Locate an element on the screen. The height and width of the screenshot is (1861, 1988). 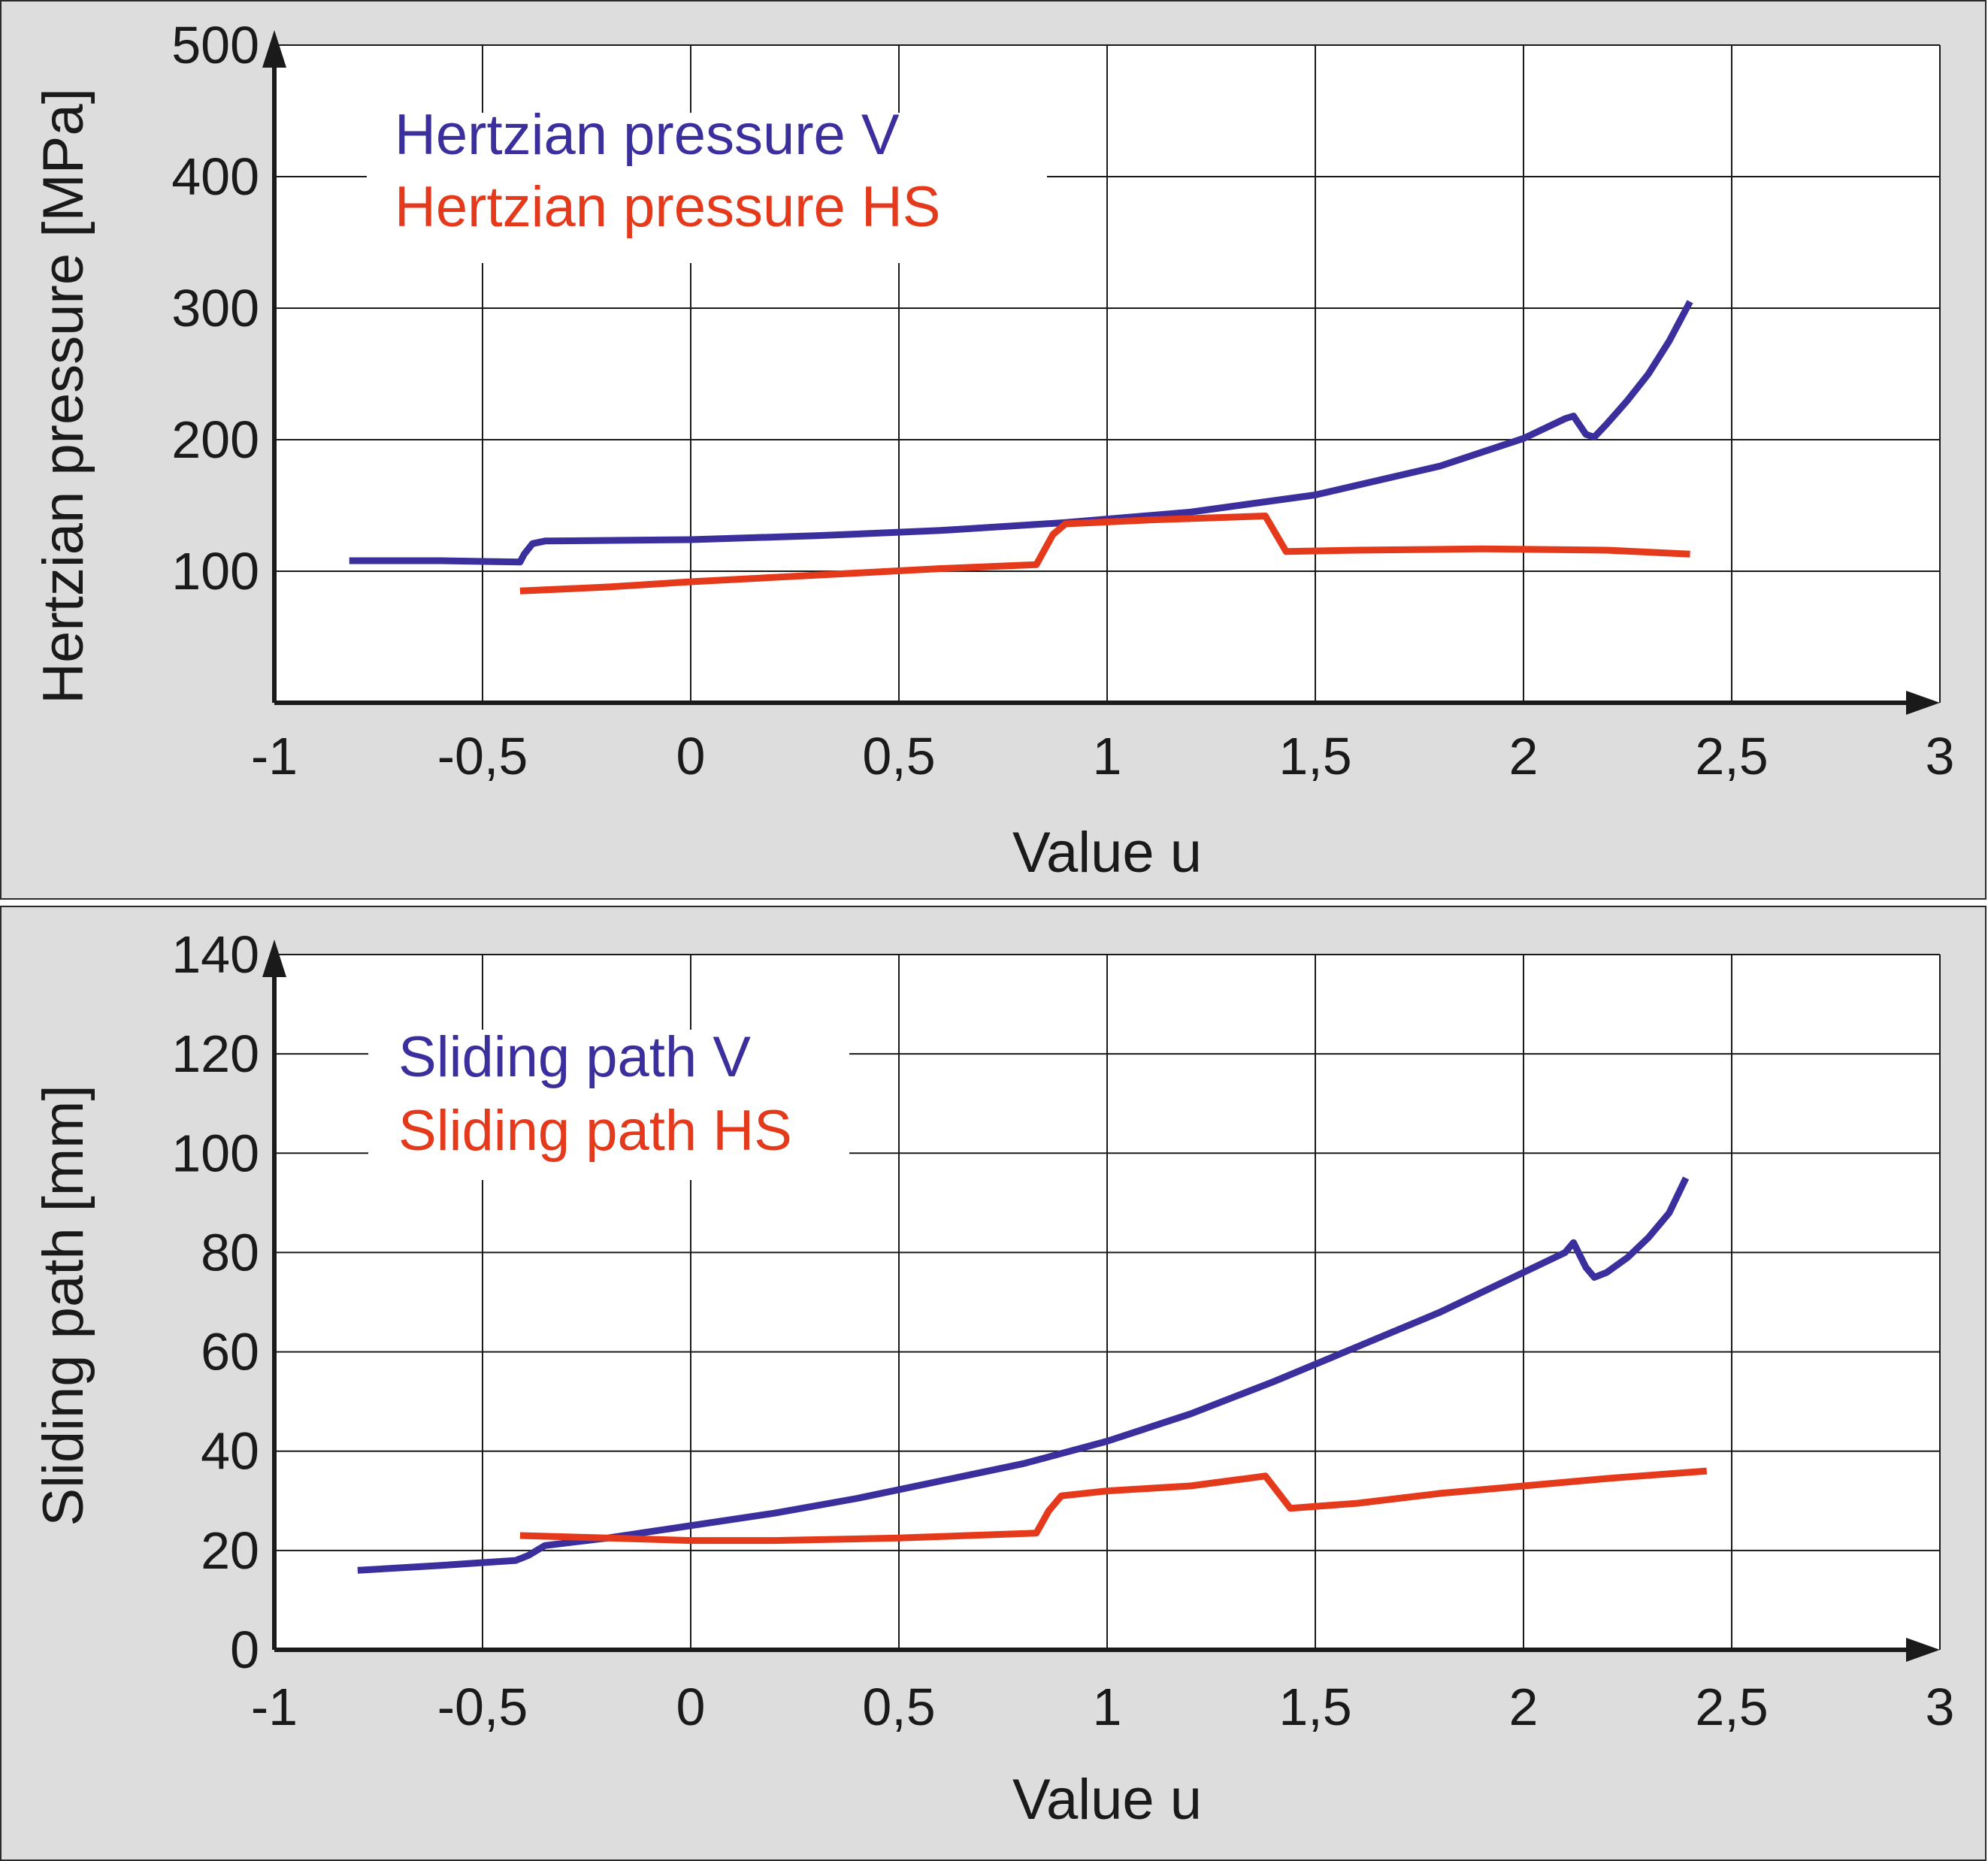
legend-entry-hs: Hertzian pressure HS is located at coordinates (668, 207).